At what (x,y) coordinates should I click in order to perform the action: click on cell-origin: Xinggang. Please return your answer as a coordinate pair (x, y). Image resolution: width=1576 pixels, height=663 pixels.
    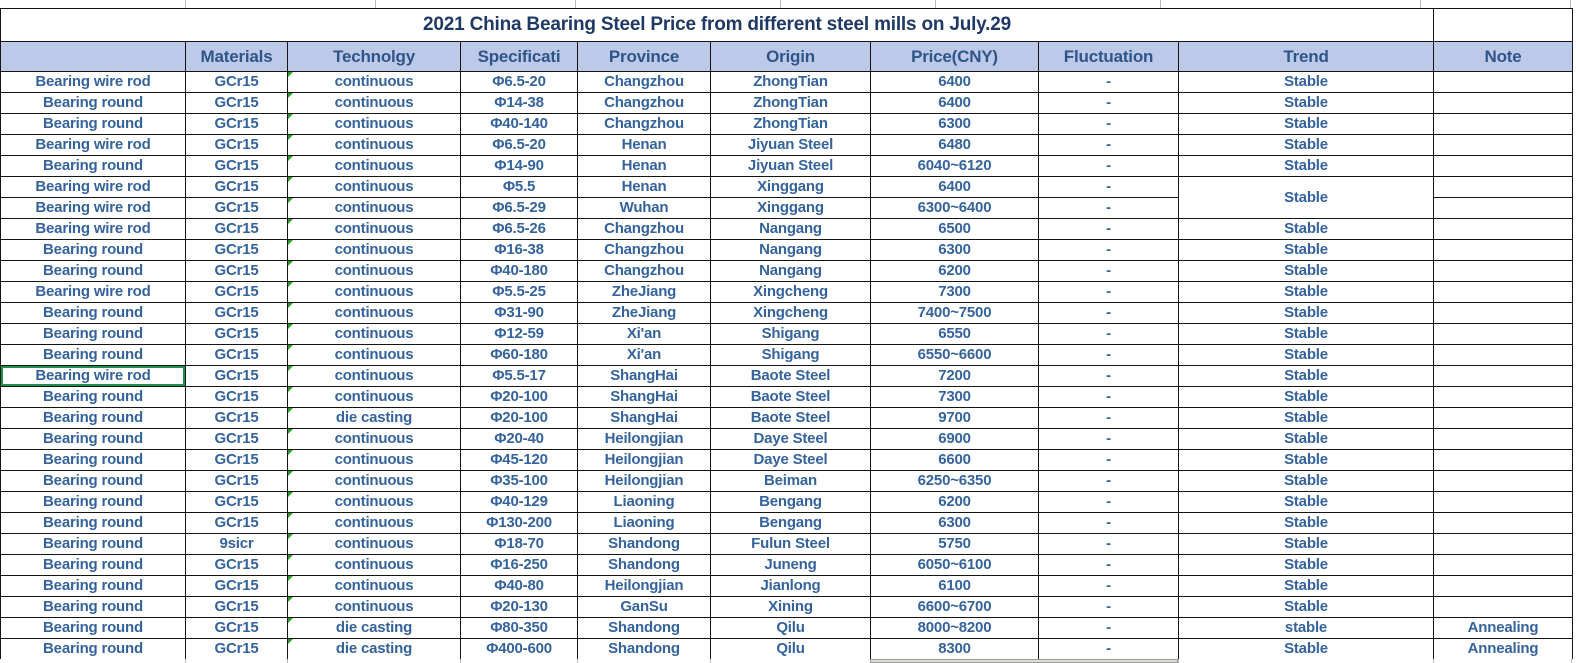
    Looking at the image, I should click on (790, 208).